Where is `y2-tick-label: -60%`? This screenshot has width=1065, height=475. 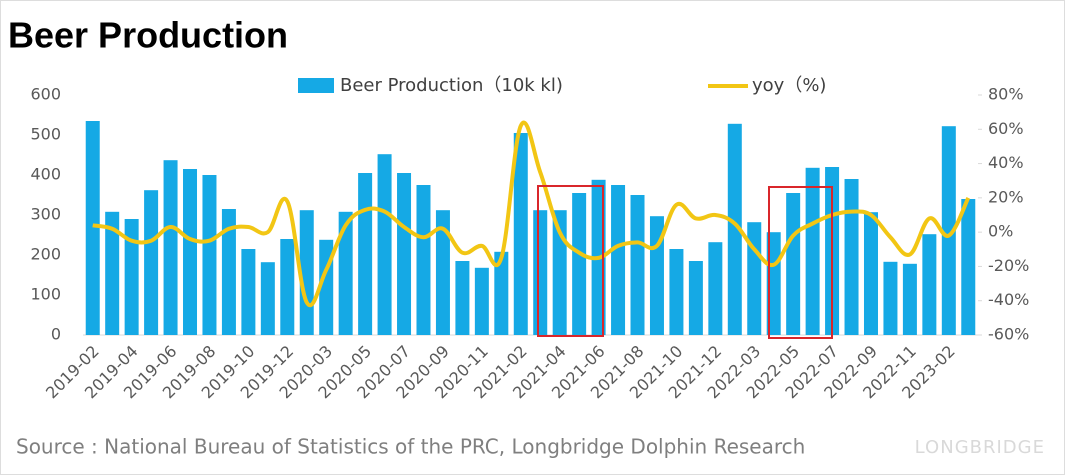
y2-tick-label: -60% is located at coordinates (1008, 334).